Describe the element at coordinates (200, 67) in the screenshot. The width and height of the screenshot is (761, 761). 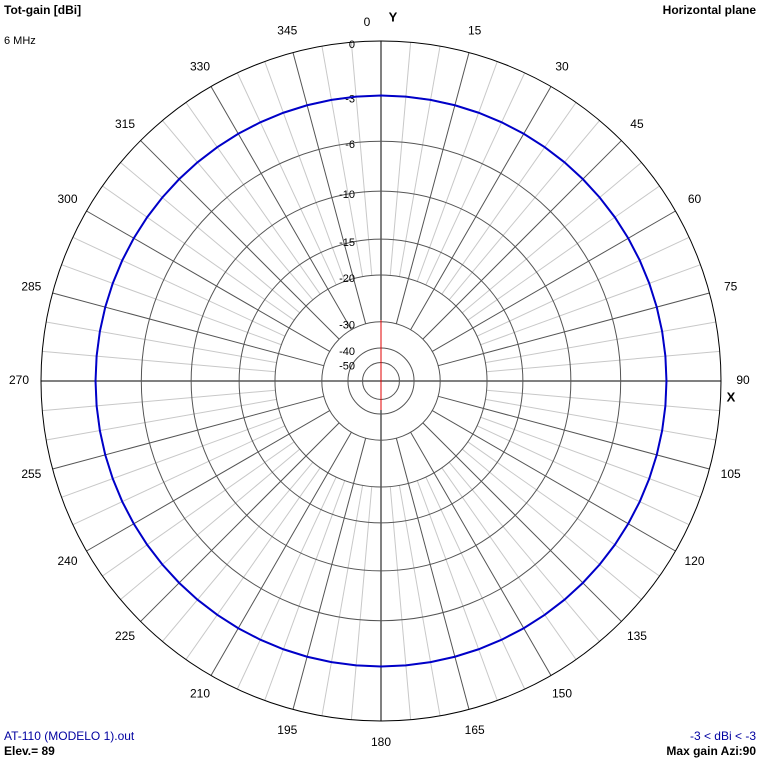
I see `angle-label: 330` at that location.